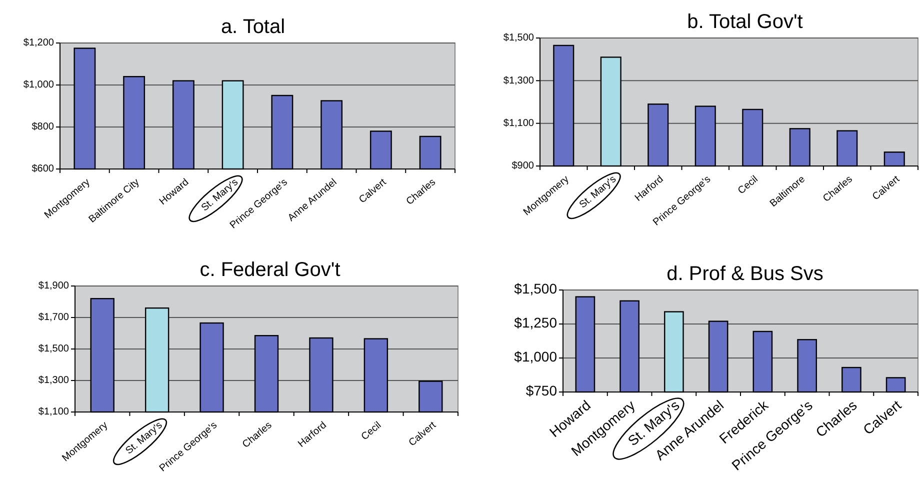 The width and height of the screenshot is (920, 496). Describe the element at coordinates (43, 169) in the screenshot. I see `y-tick-label: $600` at that location.